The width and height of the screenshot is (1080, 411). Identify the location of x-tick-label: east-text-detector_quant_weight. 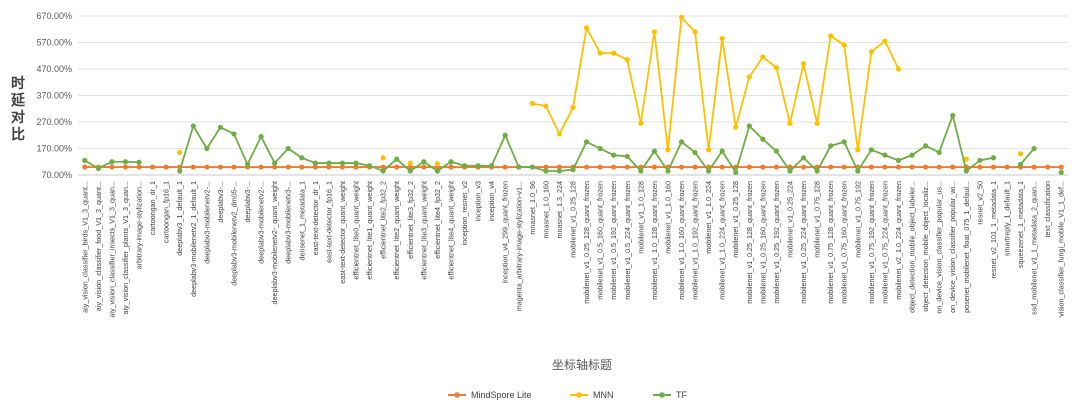
(342, 232).